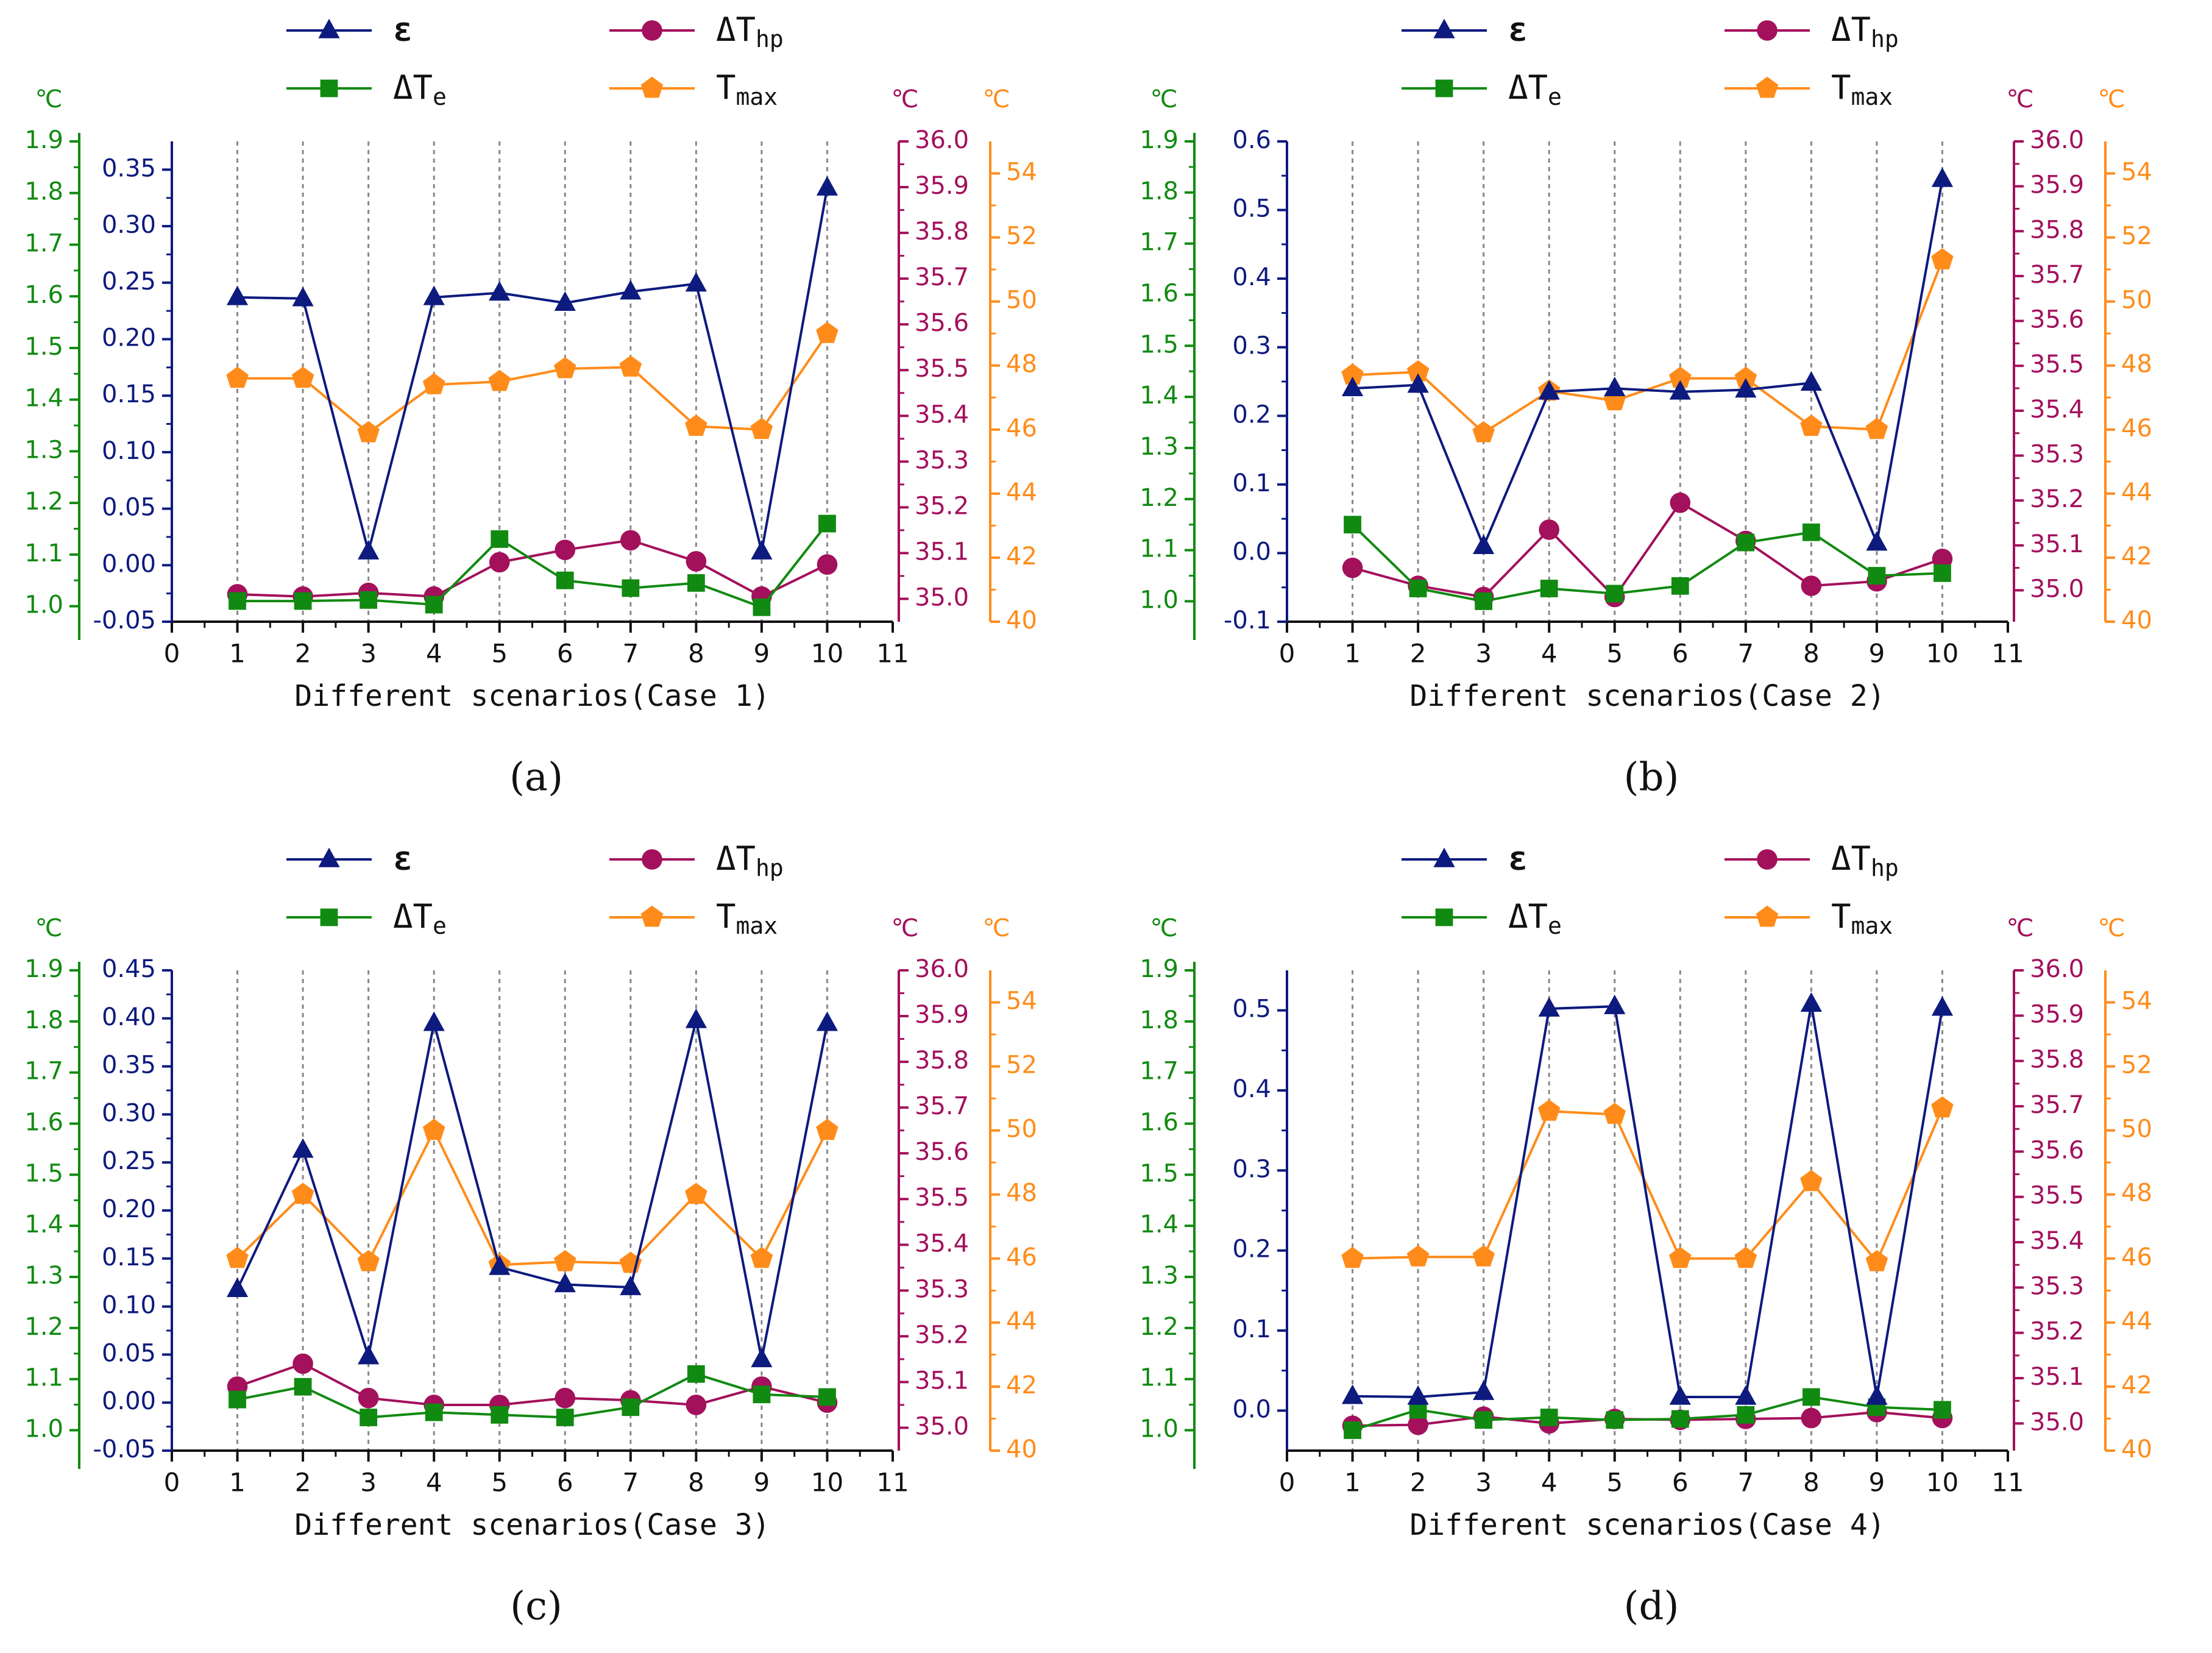 The image size is (2212, 1653). Describe the element at coordinates (2057, 1105) in the screenshot. I see `dThp-tick-label: 35.7` at that location.